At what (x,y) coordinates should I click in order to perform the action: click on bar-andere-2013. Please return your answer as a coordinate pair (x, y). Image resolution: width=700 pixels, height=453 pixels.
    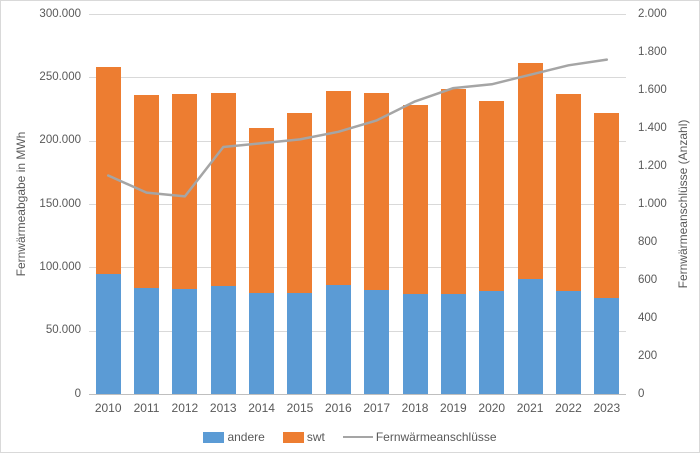
    Looking at the image, I should click on (223, 340).